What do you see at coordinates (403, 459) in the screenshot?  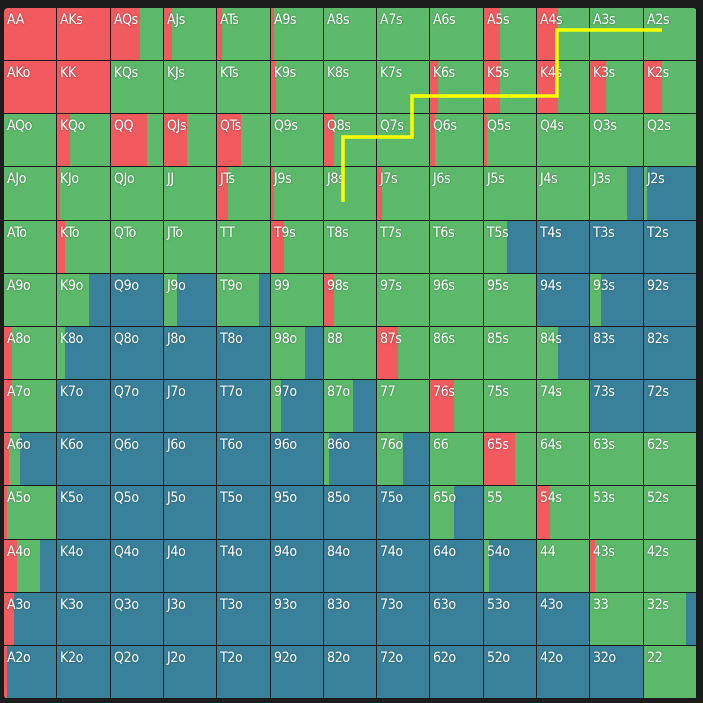 I see `hand-cell-76o: 76o` at bounding box center [403, 459].